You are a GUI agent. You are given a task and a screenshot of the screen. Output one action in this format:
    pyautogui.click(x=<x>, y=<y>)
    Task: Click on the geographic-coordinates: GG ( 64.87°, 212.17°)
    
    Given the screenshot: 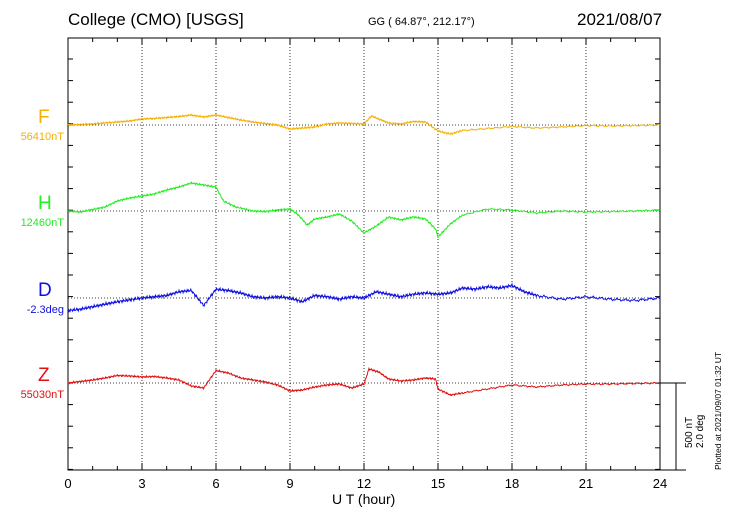 What is the action you would take?
    pyautogui.click(x=421, y=22)
    